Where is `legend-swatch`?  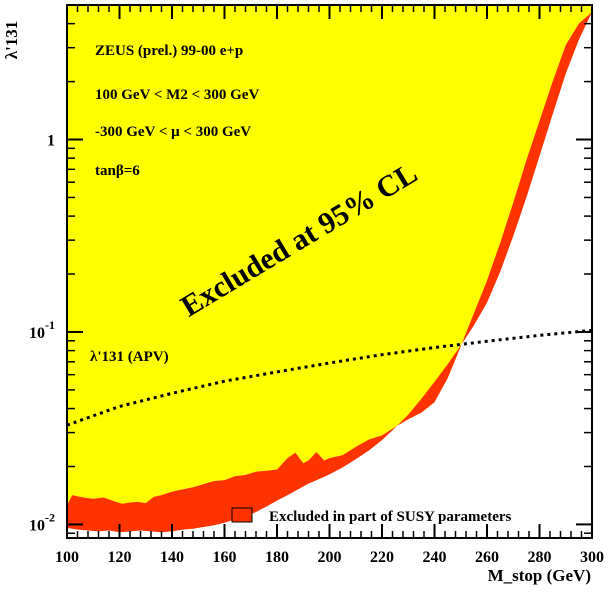 legend-swatch is located at coordinates (242, 515).